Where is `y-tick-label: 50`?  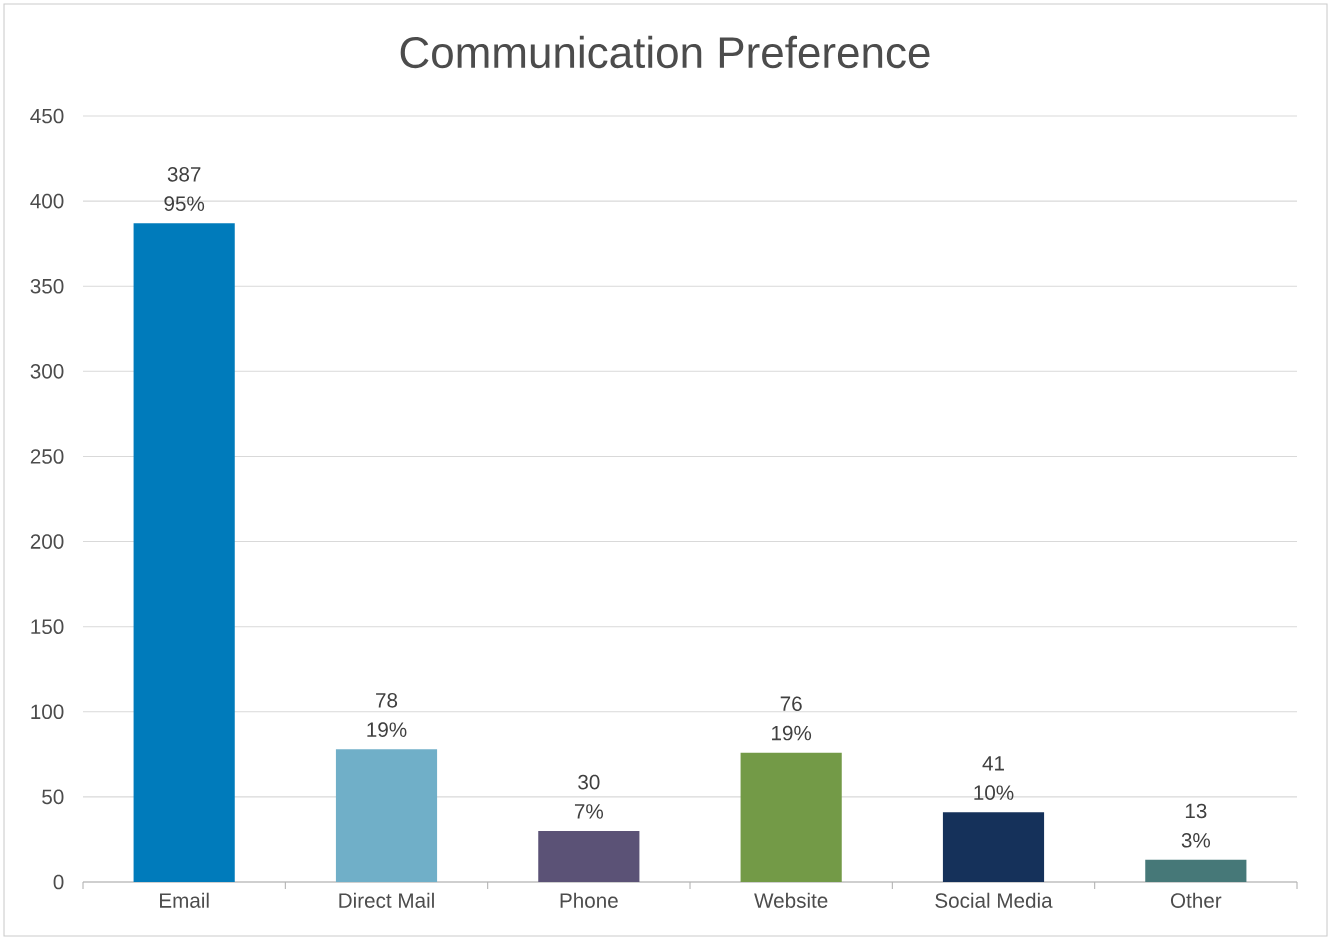 y-tick-label: 50 is located at coordinates (53, 797).